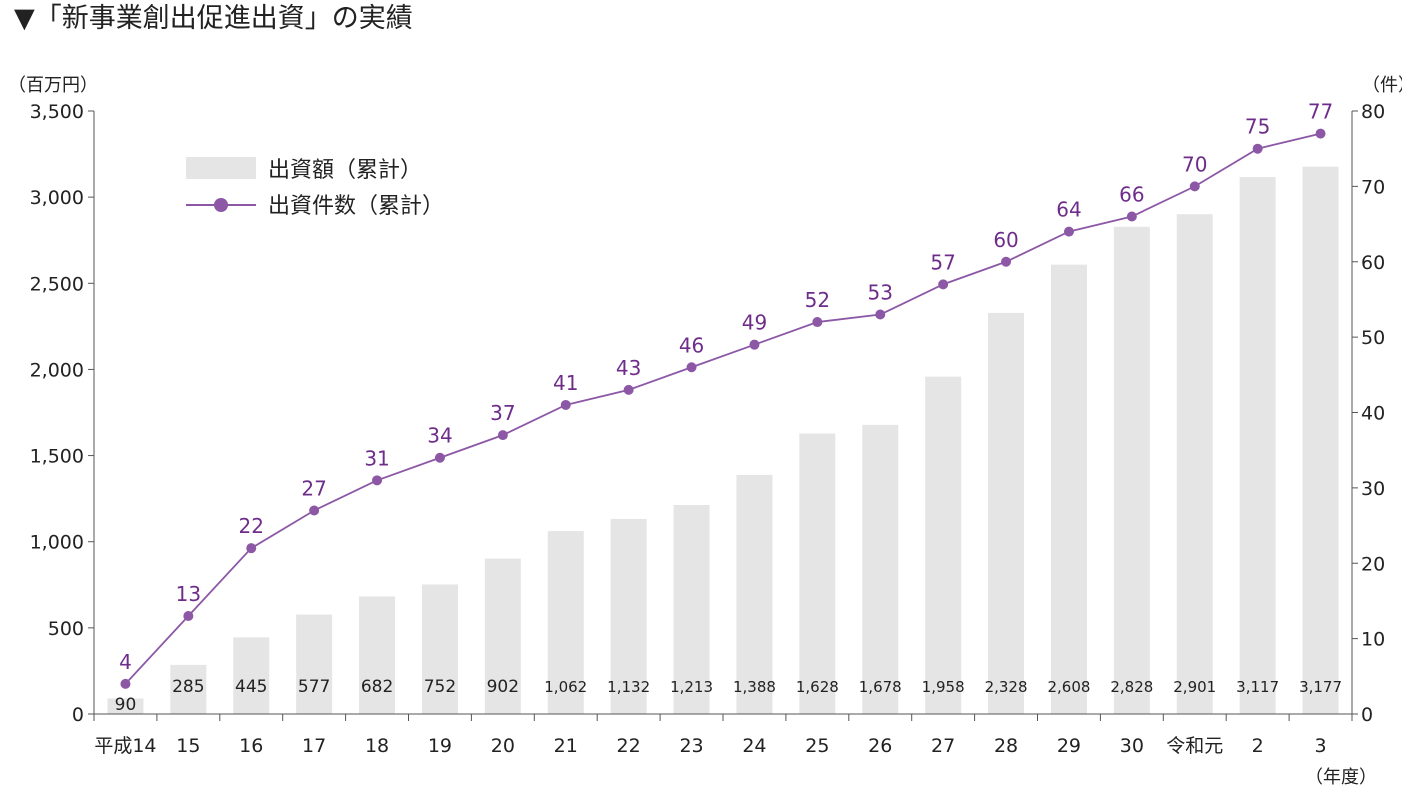 The width and height of the screenshot is (1402, 793). Describe the element at coordinates (943, 687) in the screenshot. I see `bar-data-label: 1,958` at that location.